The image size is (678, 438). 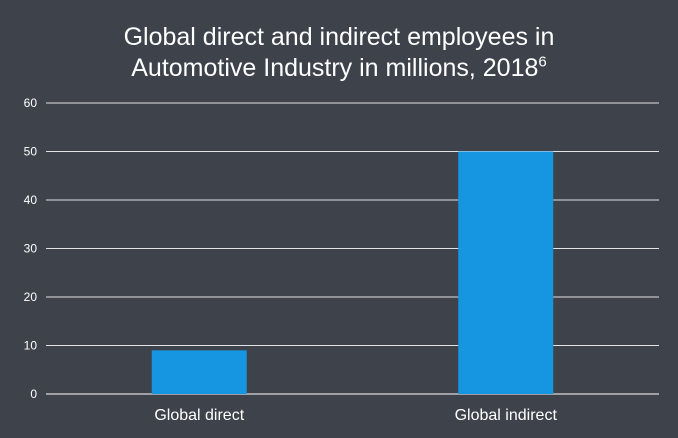 I want to click on y-tick-label: 20, so click(x=31, y=297).